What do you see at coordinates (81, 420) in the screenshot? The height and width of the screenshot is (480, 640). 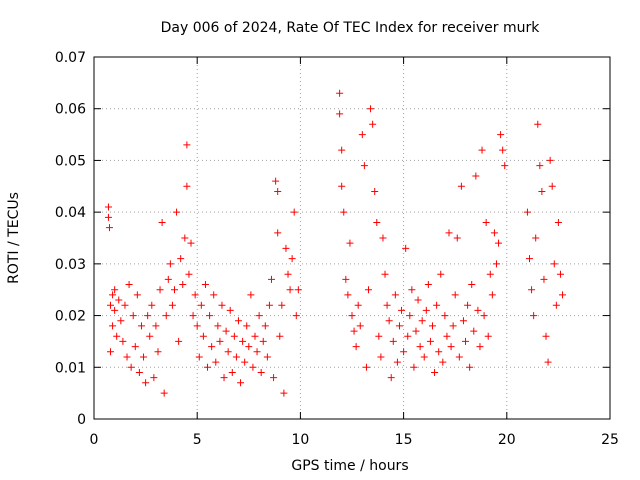 I see `y-tick-label: 0` at bounding box center [81, 420].